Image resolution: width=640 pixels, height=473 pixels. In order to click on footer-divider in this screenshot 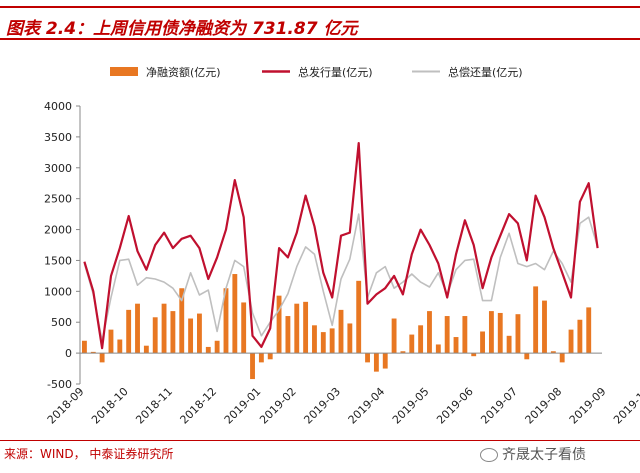, I will do `click(320, 440)`.